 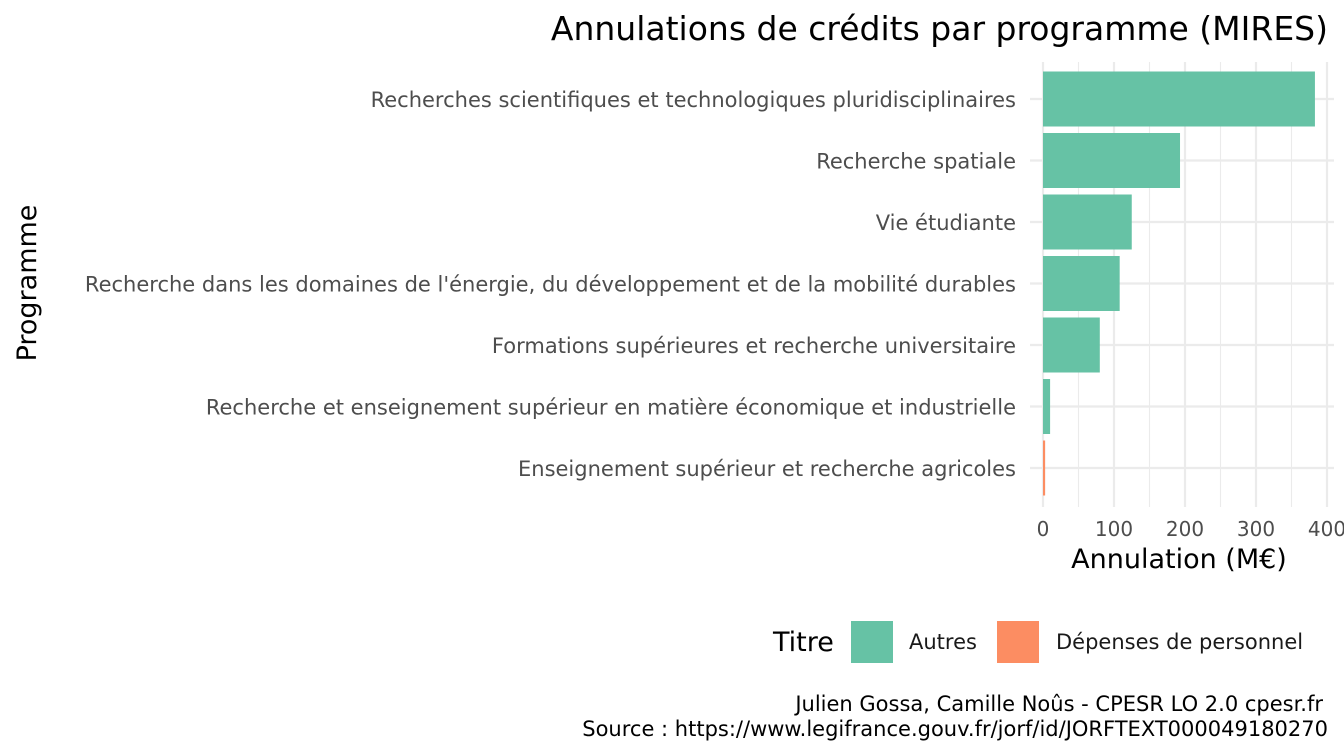 I want to click on x-axis-title: Annulation (M€), so click(x=1179, y=559).